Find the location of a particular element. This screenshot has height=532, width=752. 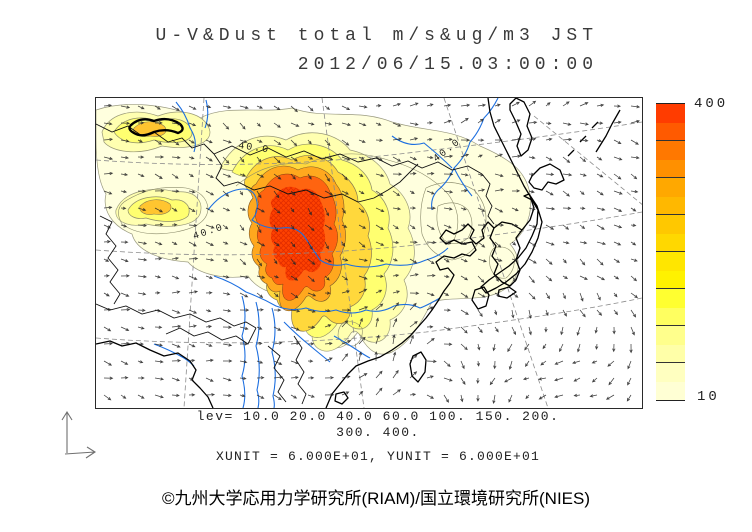

contour-label: 40.0 is located at coordinates (253, 148).